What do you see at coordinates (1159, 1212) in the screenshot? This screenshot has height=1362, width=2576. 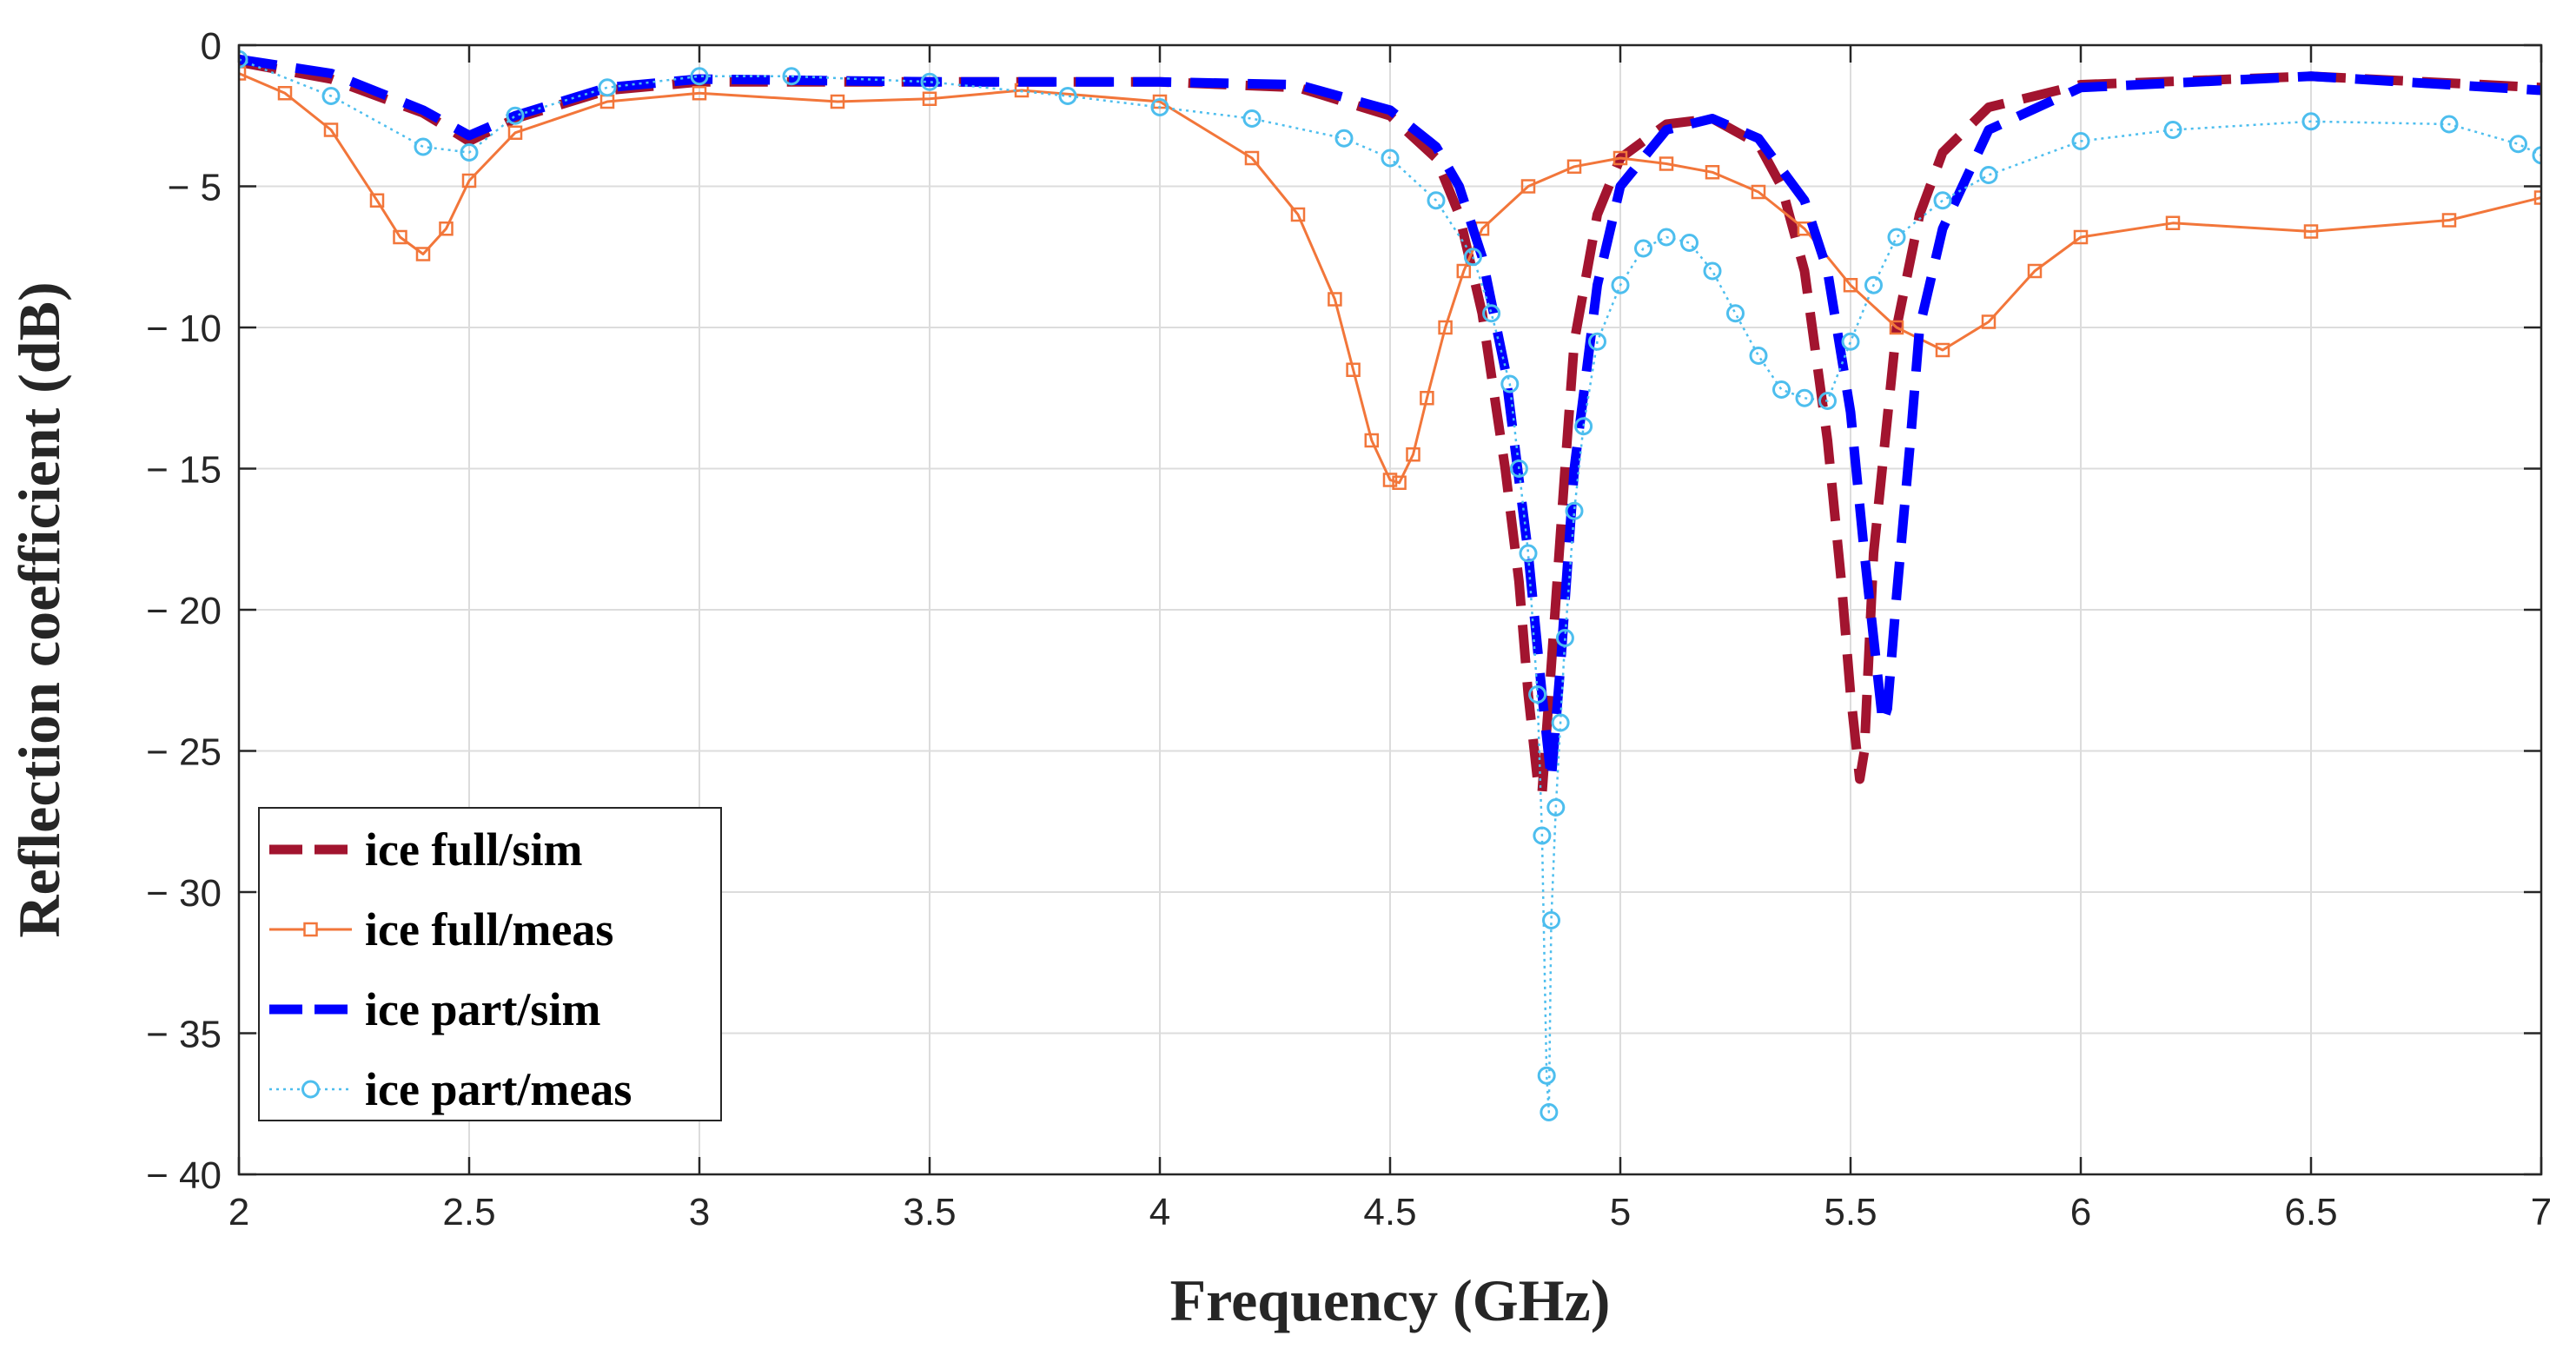 I see `x-tick-label: 4` at bounding box center [1159, 1212].